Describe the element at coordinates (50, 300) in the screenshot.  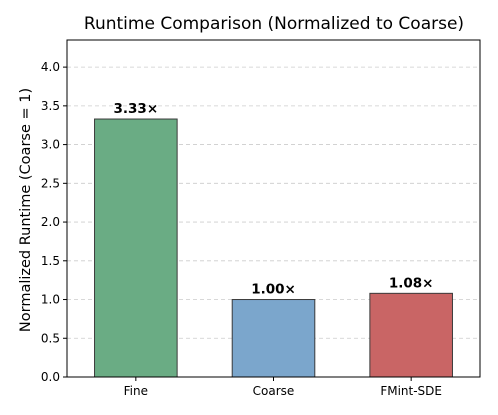
I see `y-tick-label: 1.0` at that location.